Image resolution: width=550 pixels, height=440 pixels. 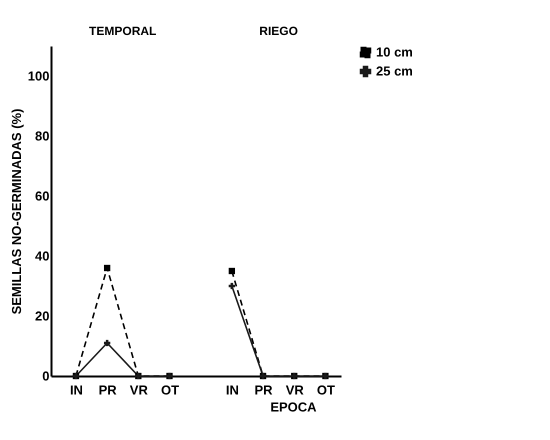 What do you see at coordinates (294, 407) in the screenshot?
I see `x-axis-title: EPOCA` at bounding box center [294, 407].